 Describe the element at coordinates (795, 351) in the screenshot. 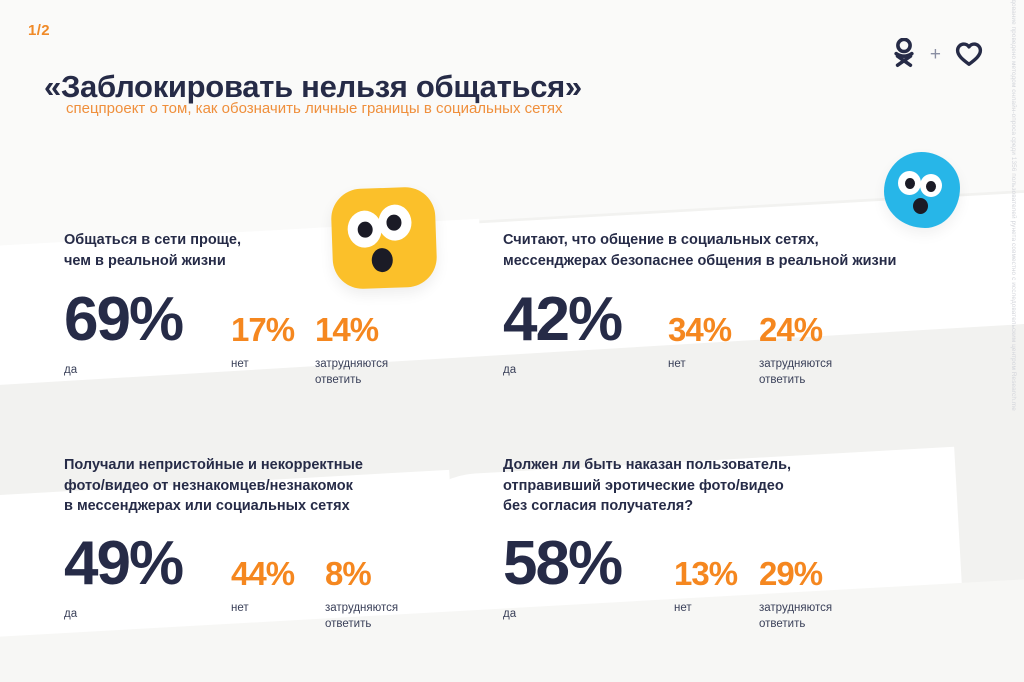

I see `stat-undecided: 24% затрудняются ответить` at that location.